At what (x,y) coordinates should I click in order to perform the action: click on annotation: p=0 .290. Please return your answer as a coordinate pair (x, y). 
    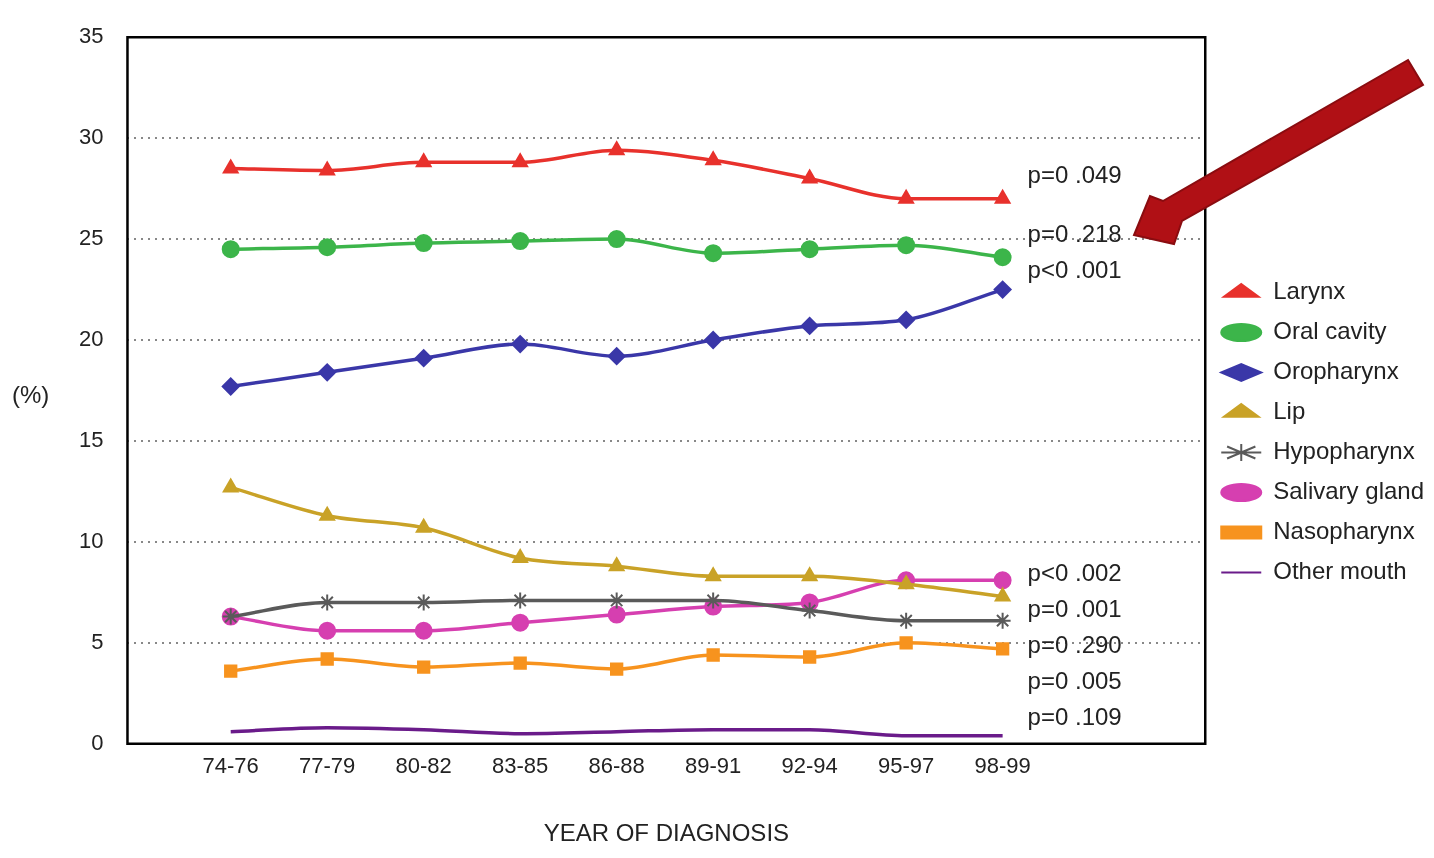
    Looking at the image, I should click on (1074, 645).